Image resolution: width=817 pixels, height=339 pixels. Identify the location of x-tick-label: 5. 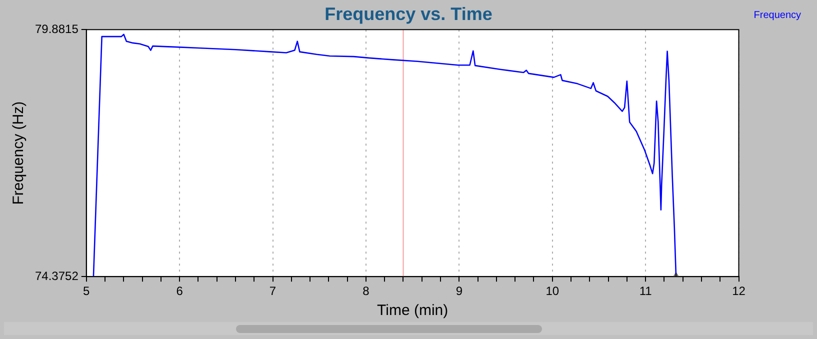
(86, 291).